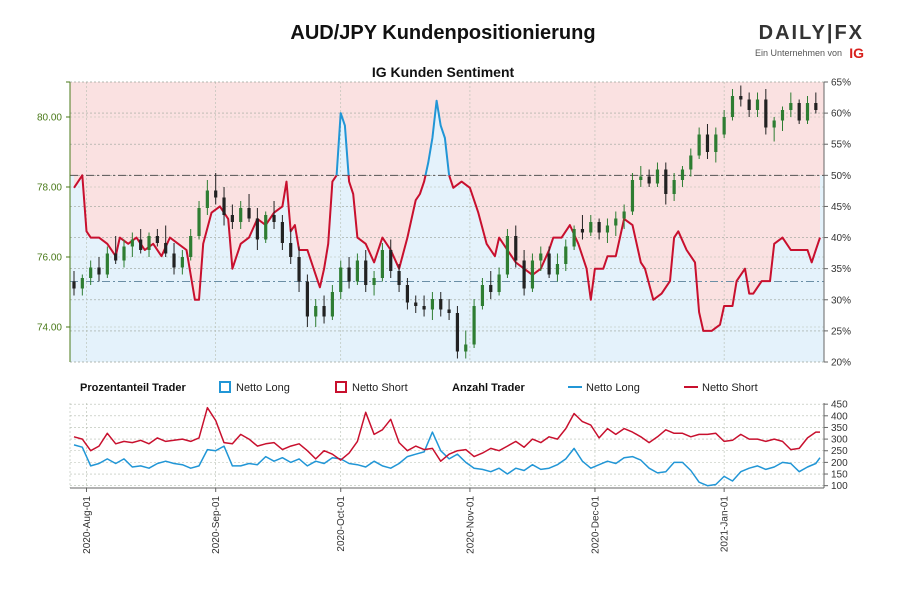  Describe the element at coordinates (725, 524) in the screenshot. I see `x-tick-label: 2021-Jan-01` at that location.